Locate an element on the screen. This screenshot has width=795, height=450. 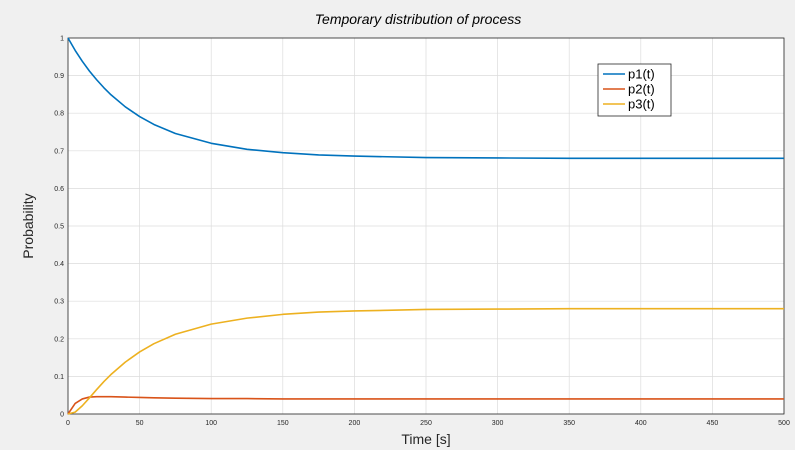
y-tick-label: 0 is located at coordinates (62, 415).